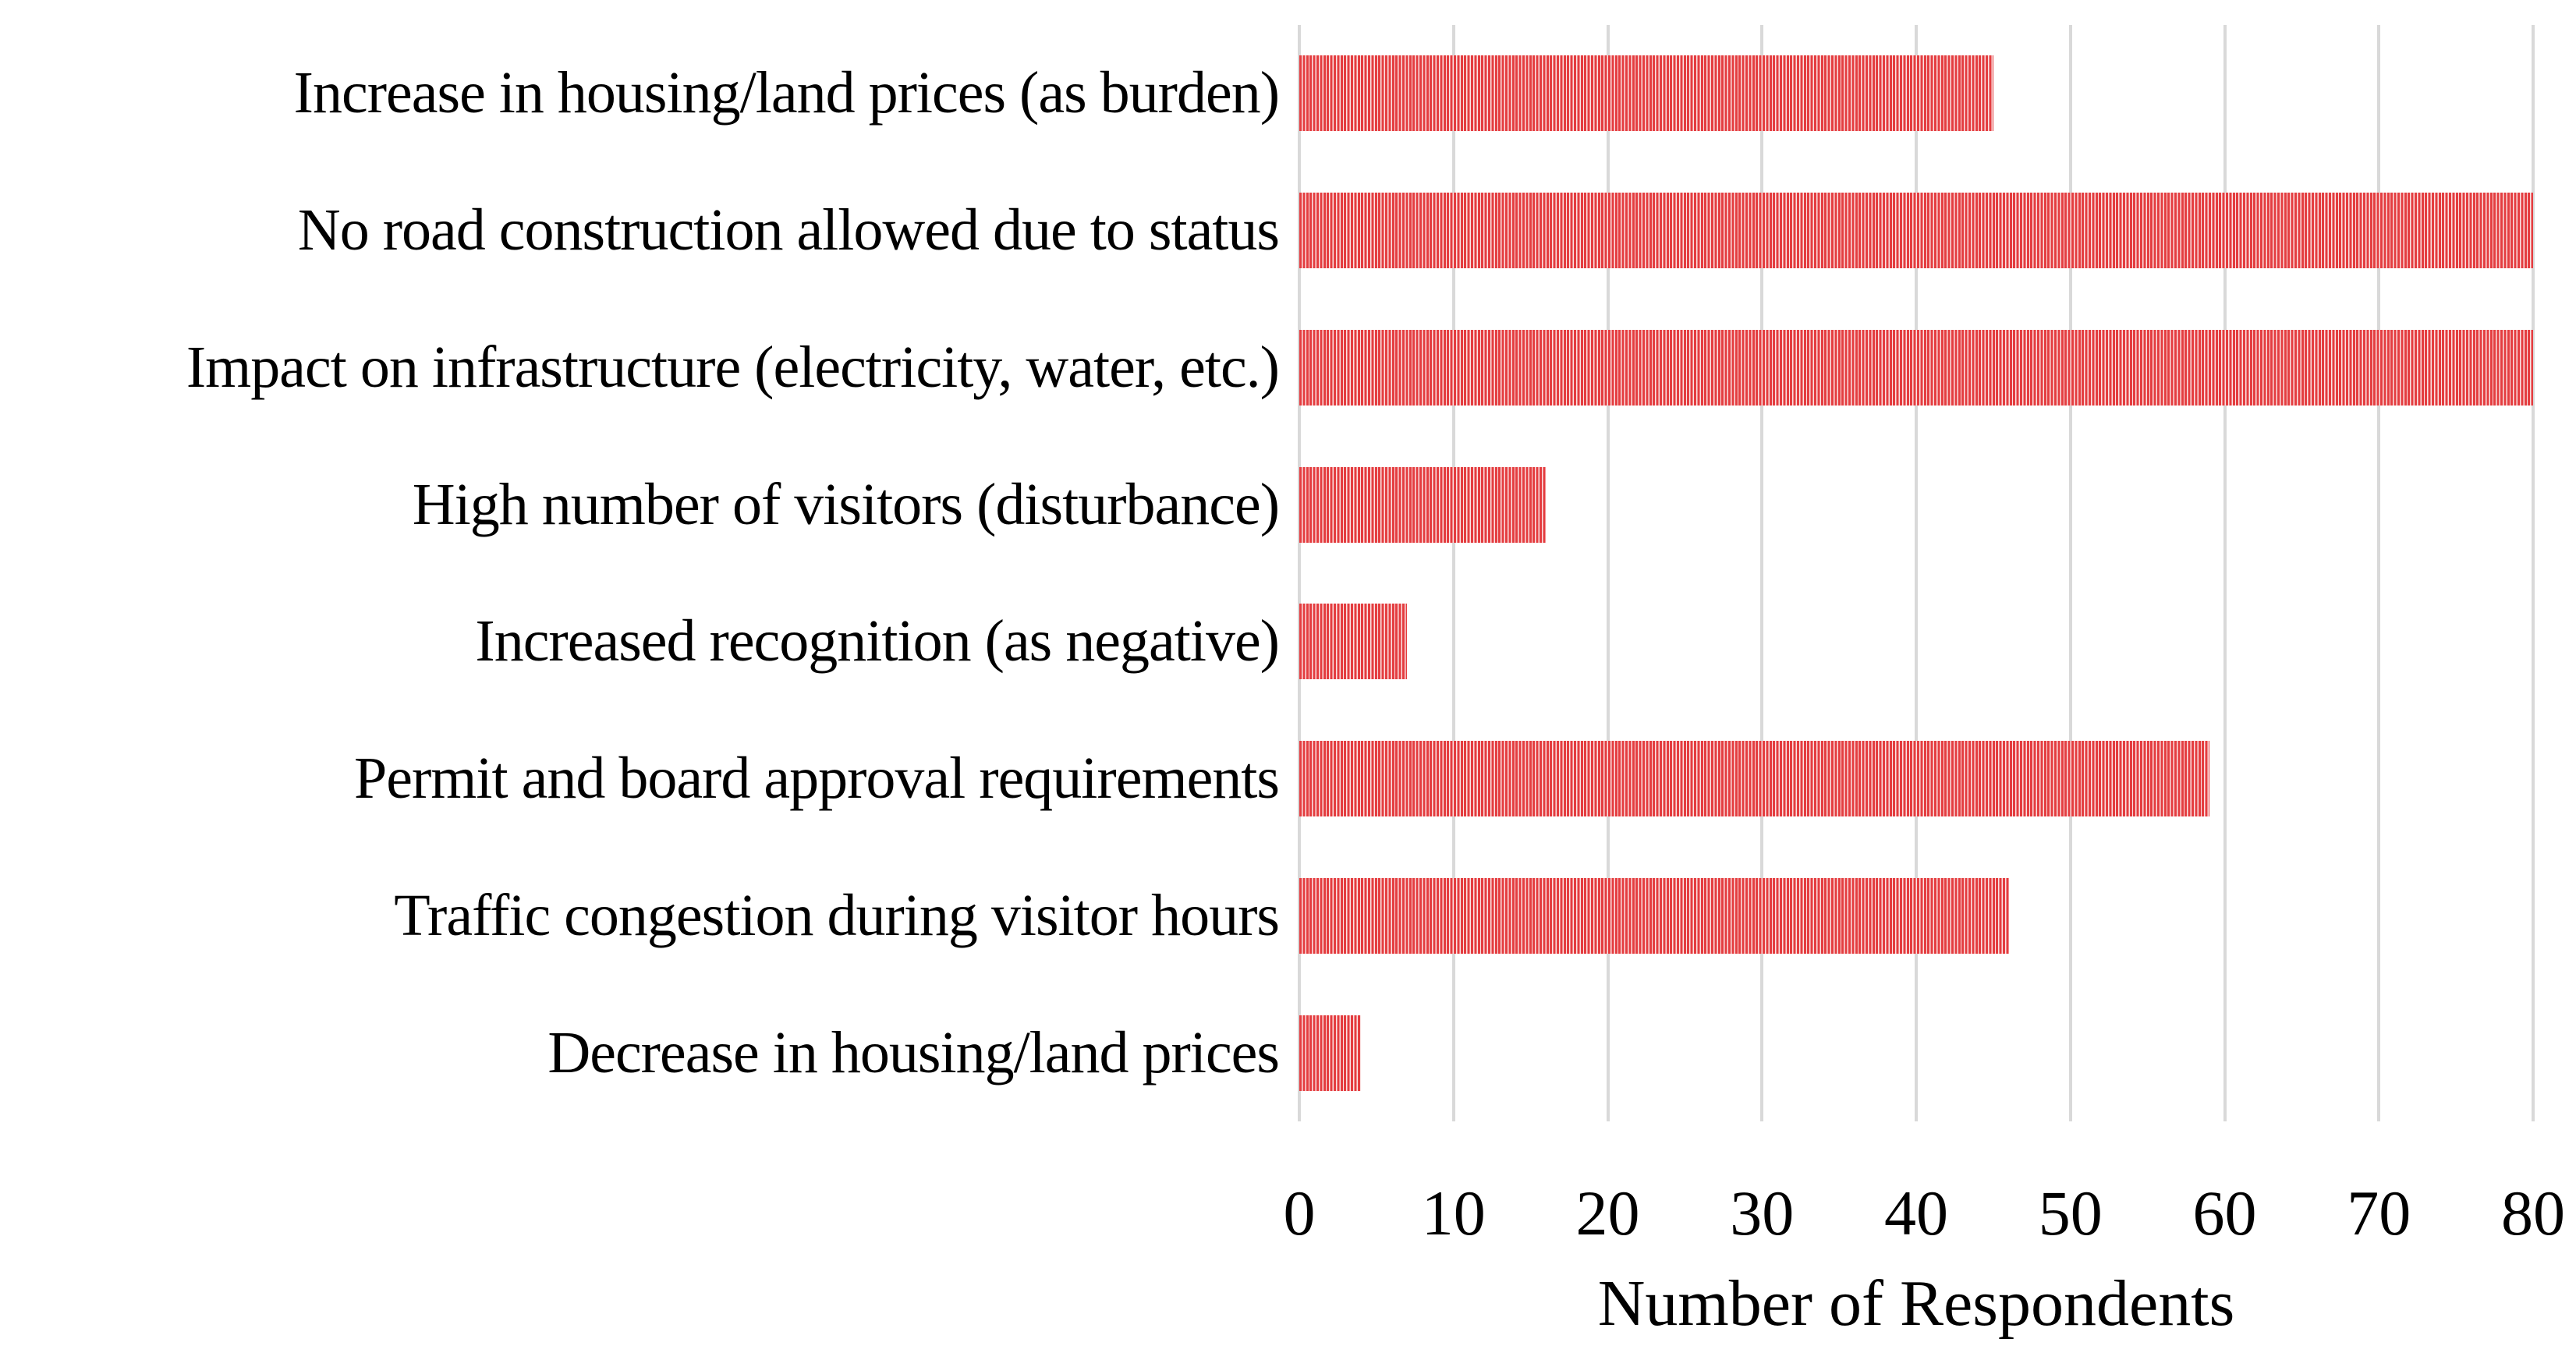 This screenshot has height=1360, width=2576. I want to click on x-tick-label-80: 80, so click(2533, 1213).